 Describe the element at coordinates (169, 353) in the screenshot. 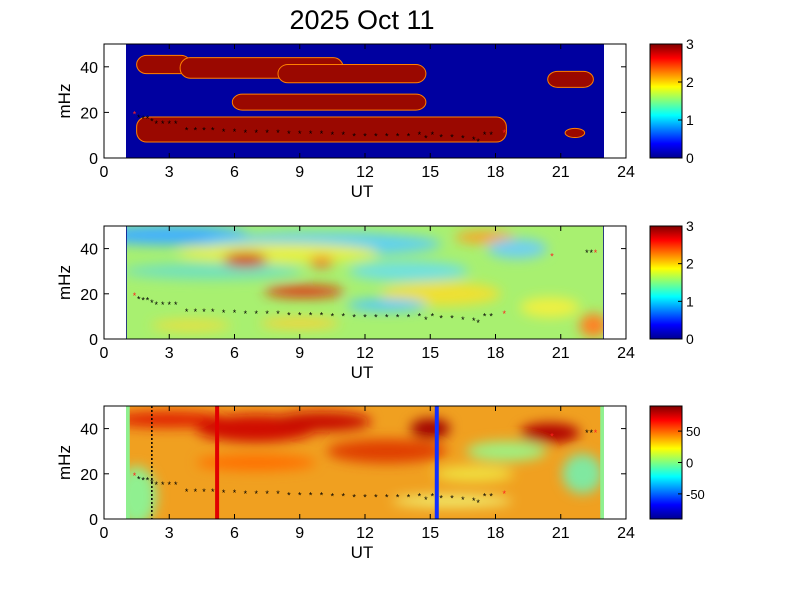

I see `x-tick-label: 3` at that location.